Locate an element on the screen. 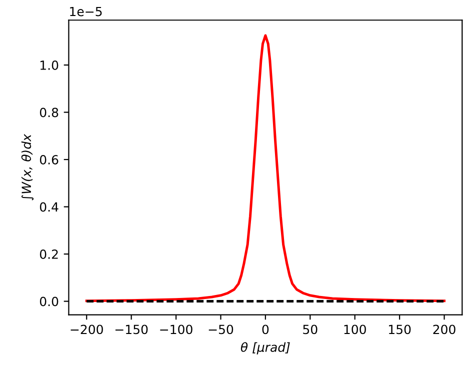 This screenshot has height=366, width=474. y-tick-label: 1.0 is located at coordinates (49, 65).